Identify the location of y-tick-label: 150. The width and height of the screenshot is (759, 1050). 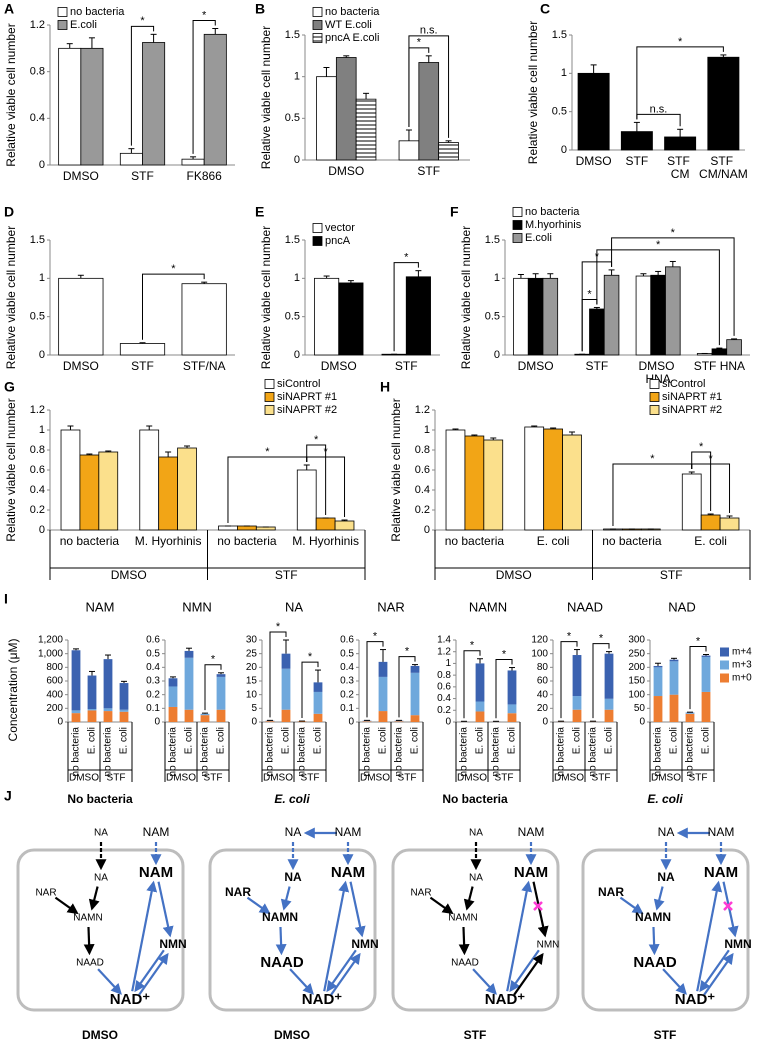
(636, 681).